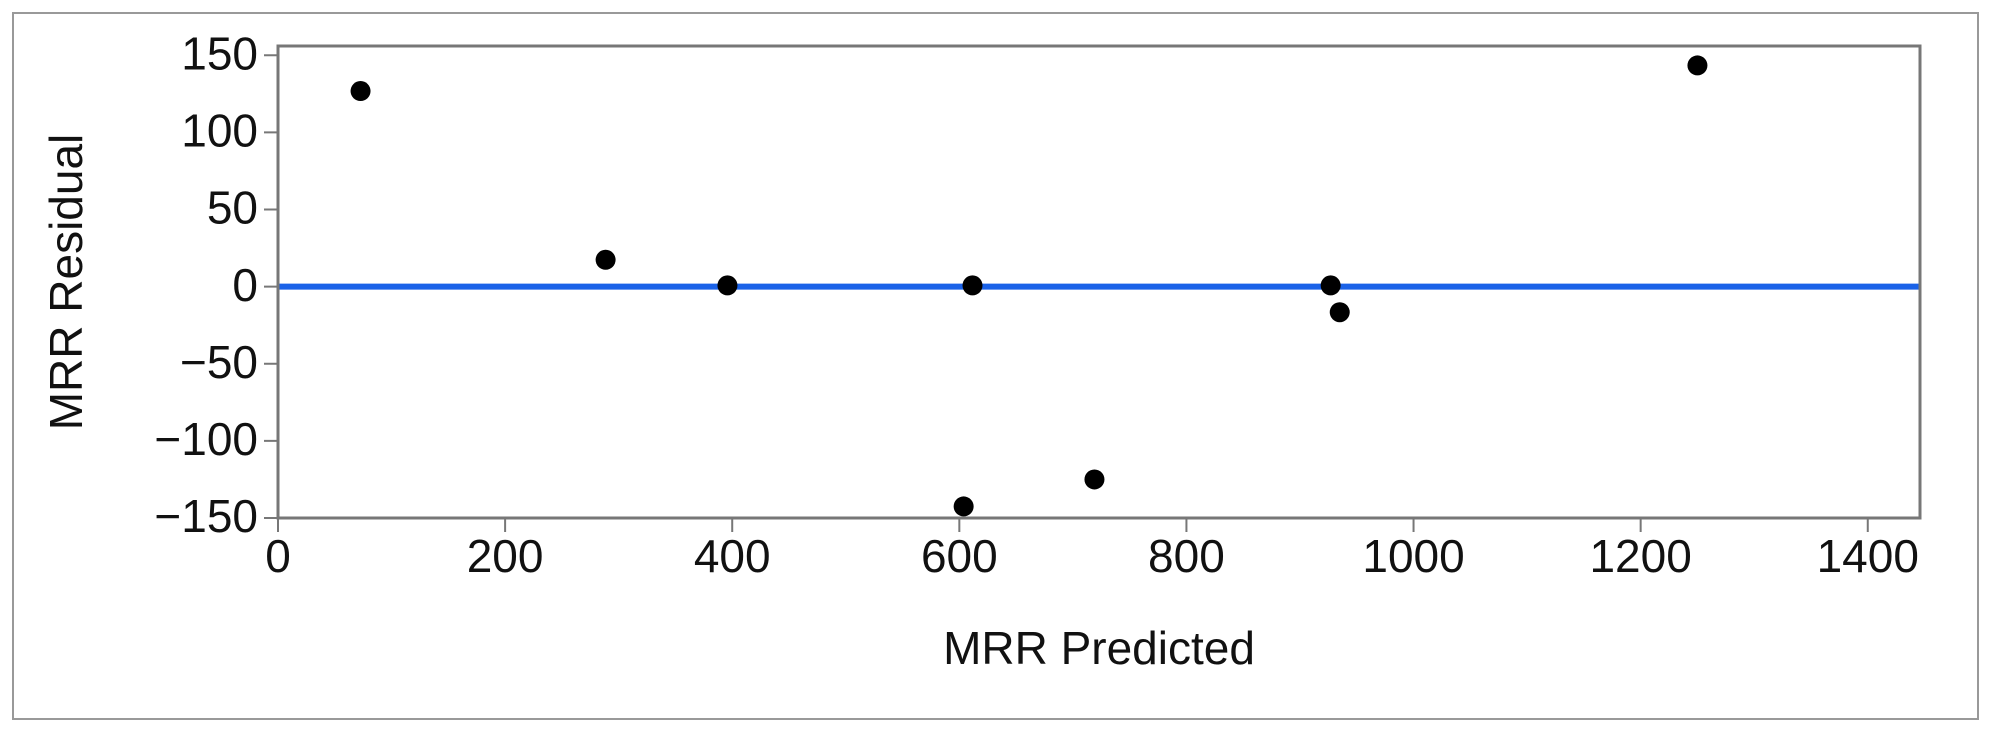 The height and width of the screenshot is (734, 1991). I want to click on y-tick-label: −150, so click(206, 516).